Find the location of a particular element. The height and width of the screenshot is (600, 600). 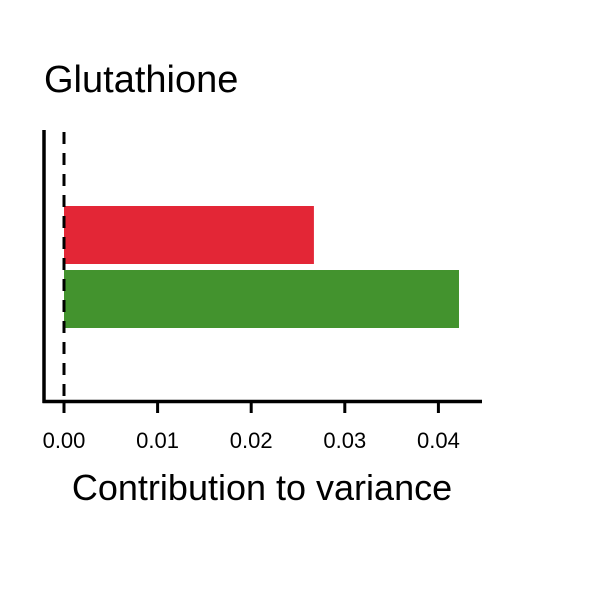

x-axis-label: Contribution to variance is located at coordinates (262, 487).